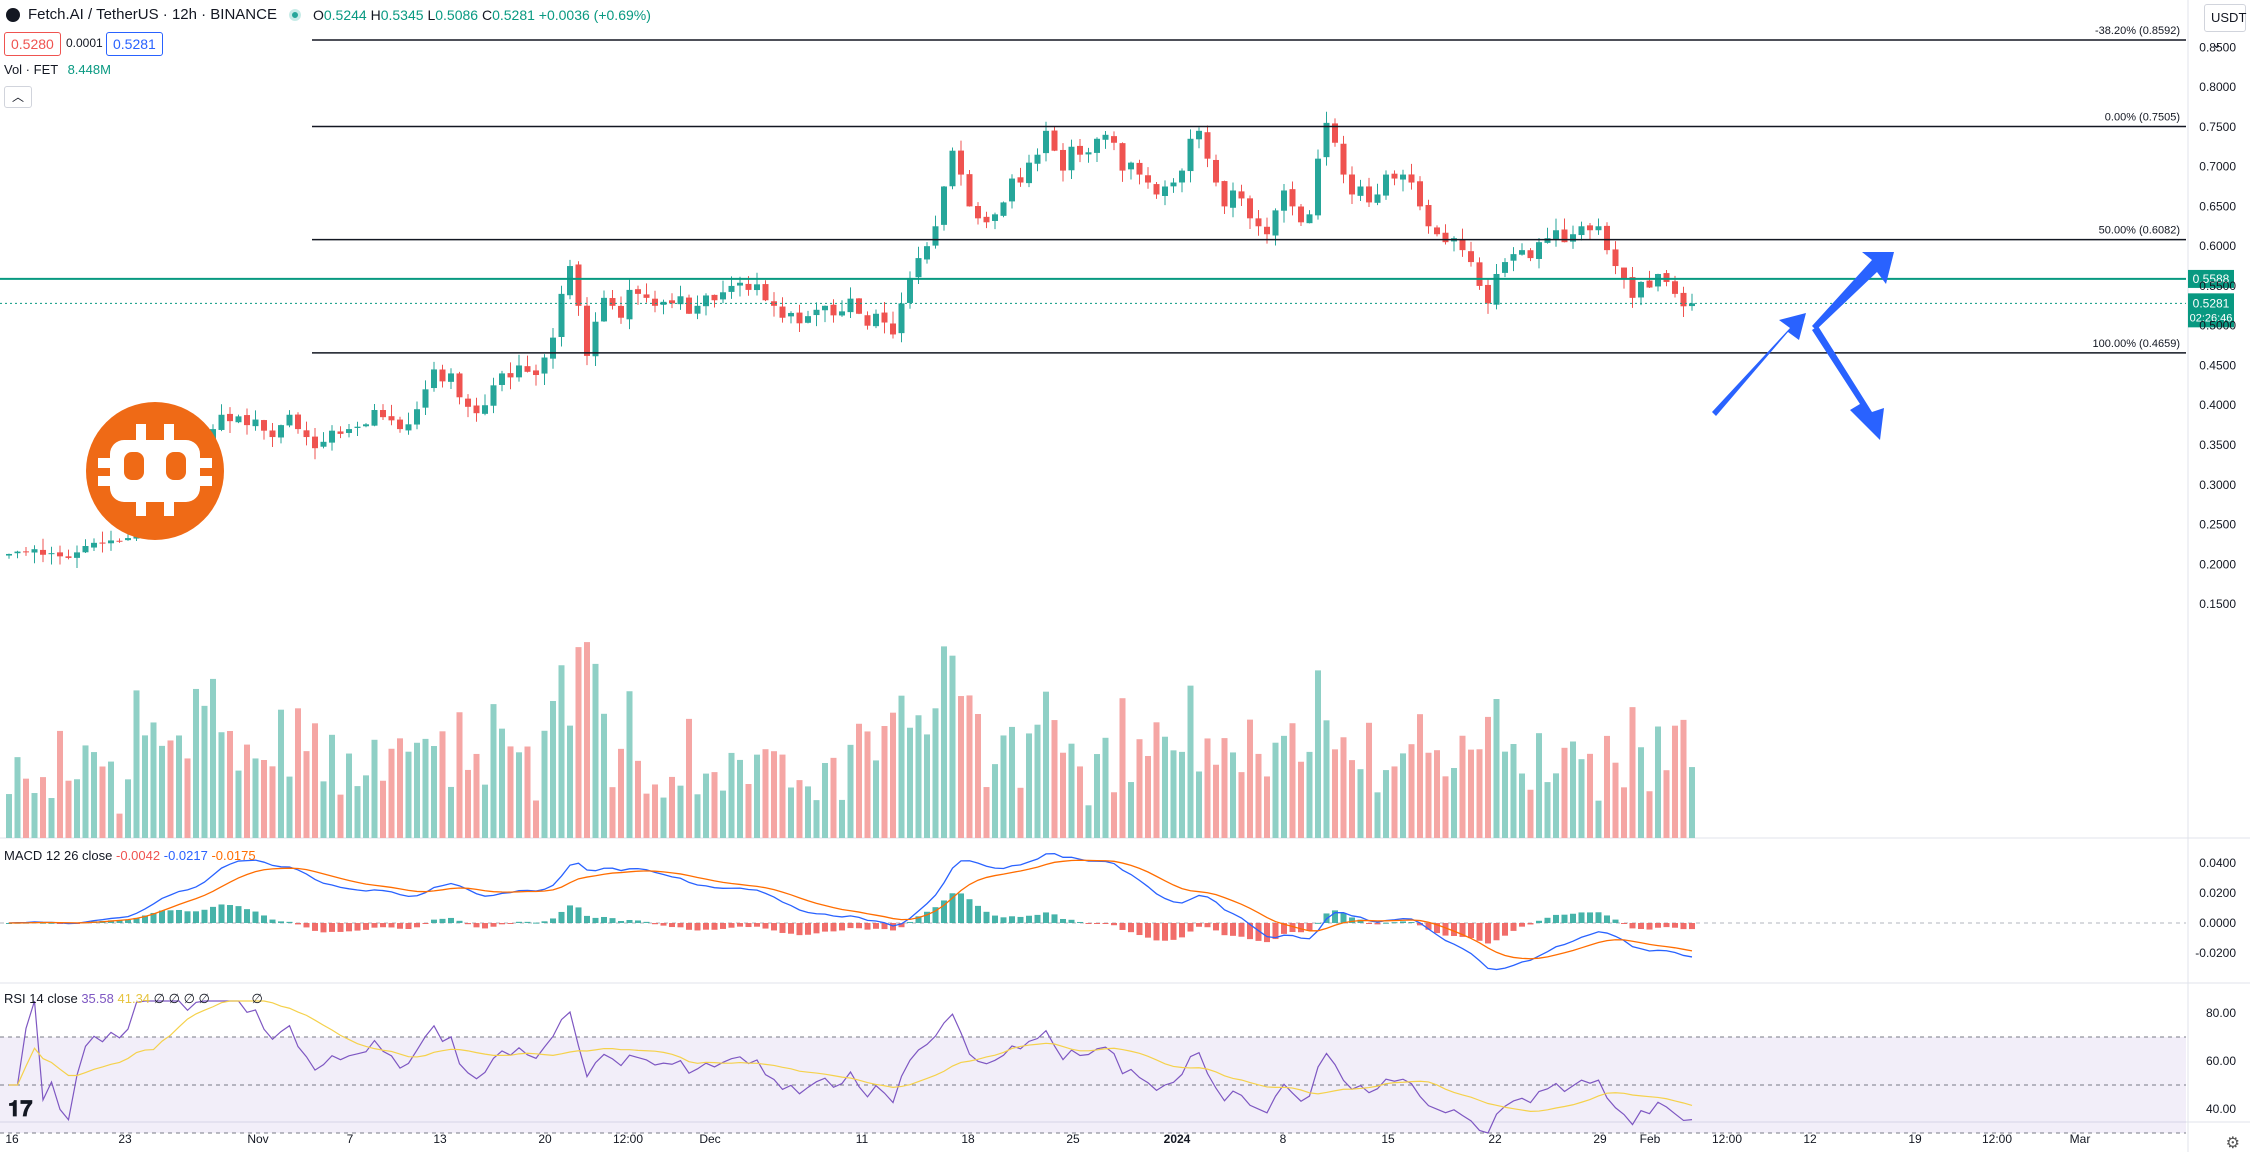 The width and height of the screenshot is (2250, 1157). I want to click on arrow-up-icon, so click(1759, 364).